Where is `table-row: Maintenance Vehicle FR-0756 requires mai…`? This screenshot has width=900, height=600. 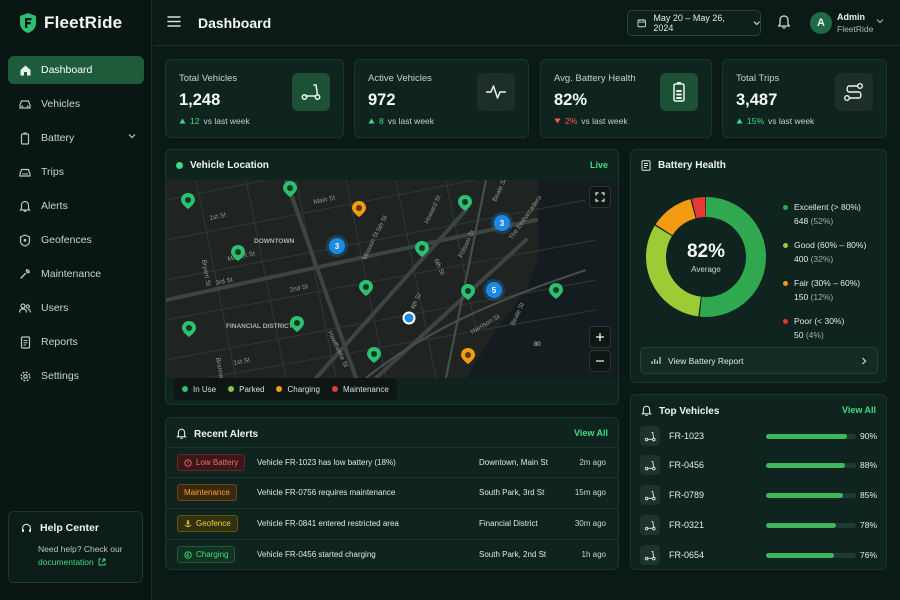 table-row: Maintenance Vehicle FR-0756 requires mai… is located at coordinates (392, 492).